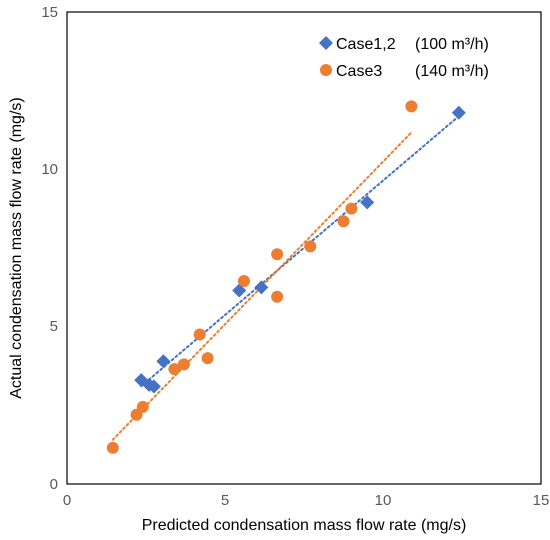 Image resolution: width=550 pixels, height=540 pixels. What do you see at coordinates (54, 326) in the screenshot?
I see `y-tick-label: 5` at bounding box center [54, 326].